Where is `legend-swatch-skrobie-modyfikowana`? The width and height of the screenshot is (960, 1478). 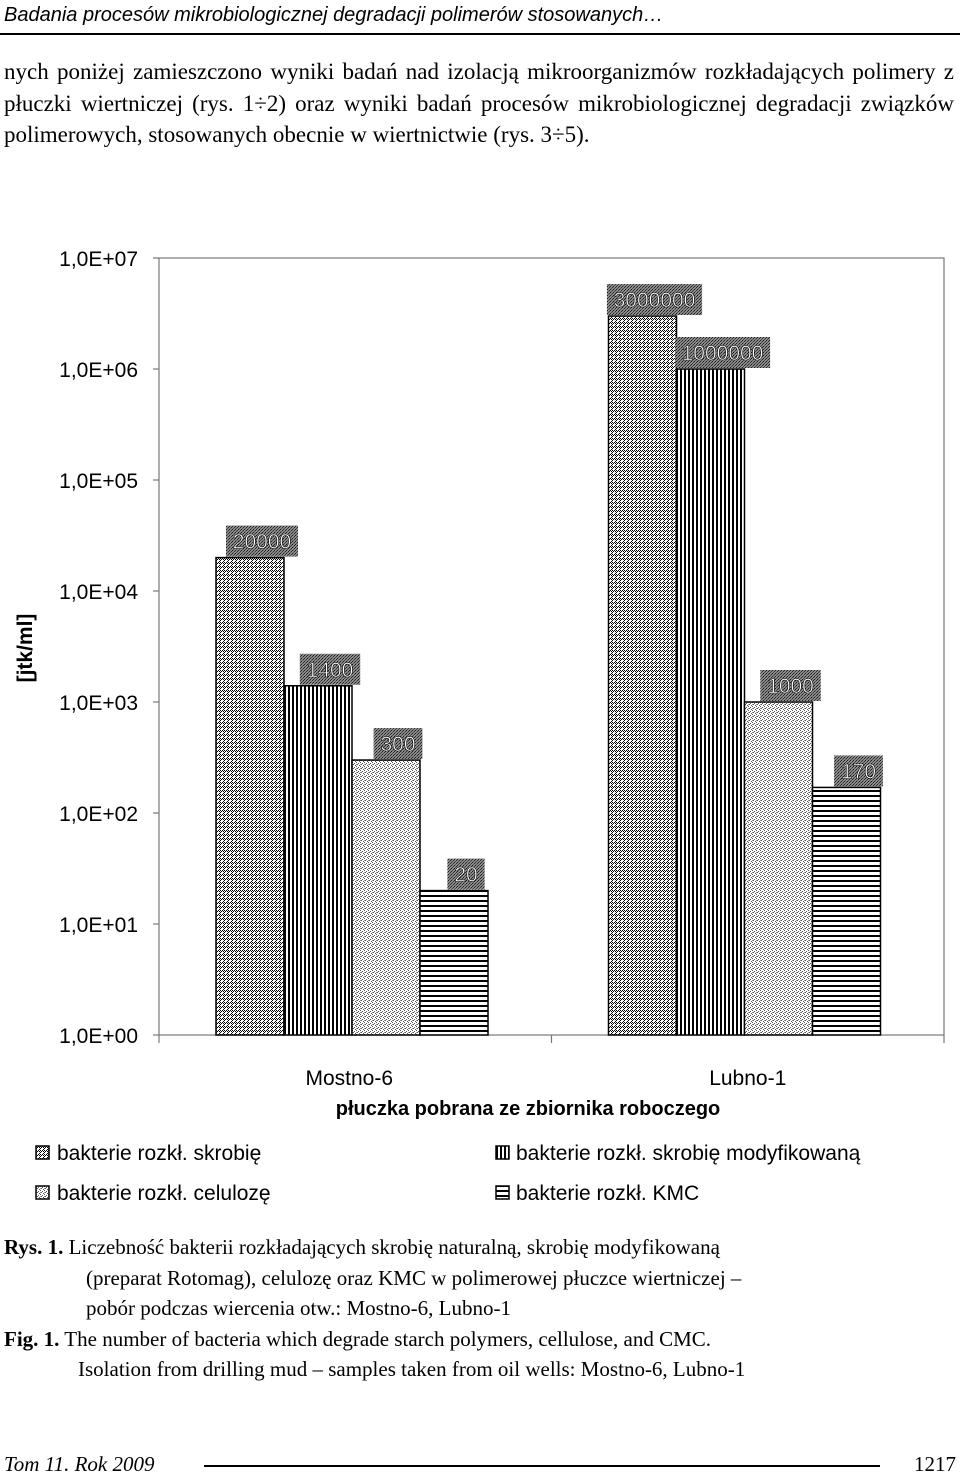 legend-swatch-skrobie-modyfikowana is located at coordinates (502, 1152).